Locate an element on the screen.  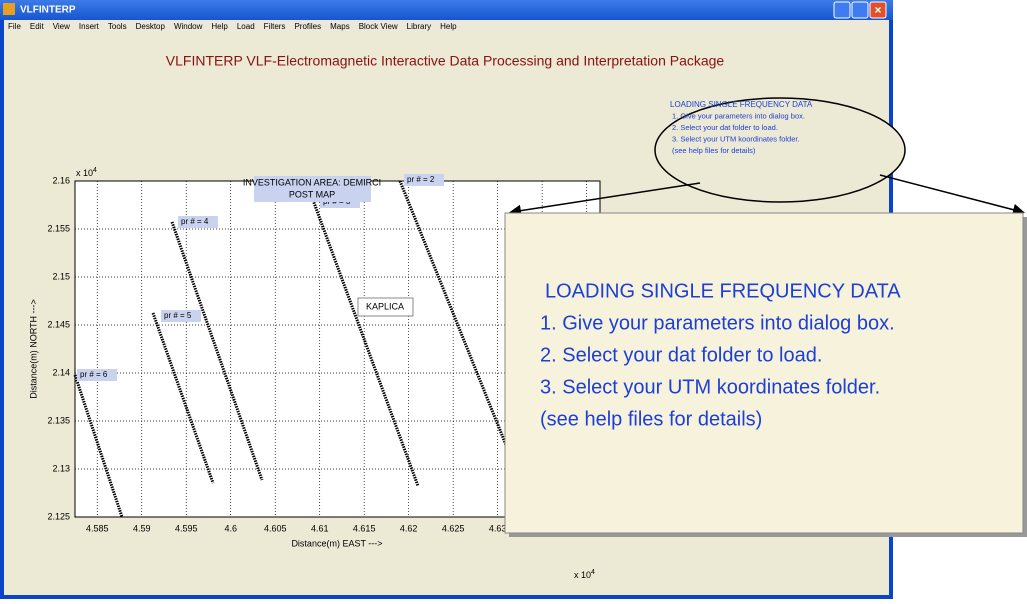
menu-item: Library is located at coordinates (419, 26).